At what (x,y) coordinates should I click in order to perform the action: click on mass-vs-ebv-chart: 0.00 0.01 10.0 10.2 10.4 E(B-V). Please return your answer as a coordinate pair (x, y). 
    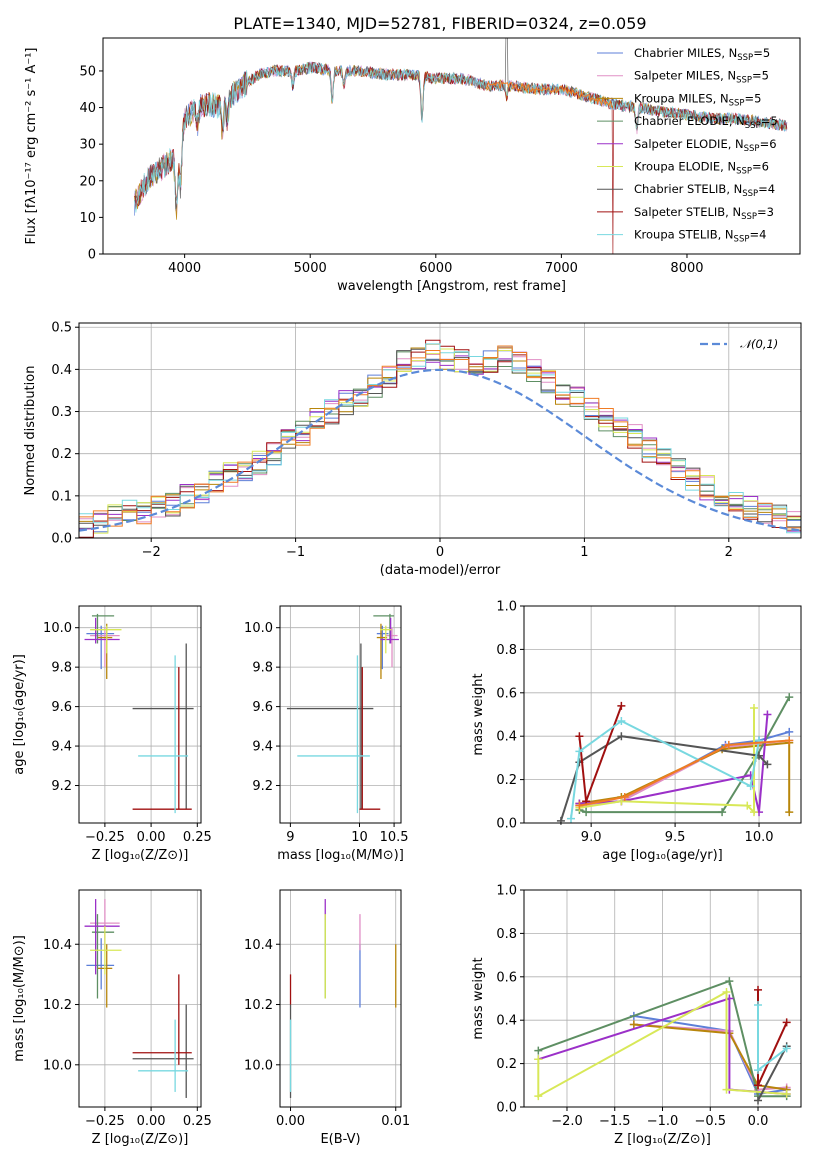
    Looking at the image, I should click on (327, 1018).